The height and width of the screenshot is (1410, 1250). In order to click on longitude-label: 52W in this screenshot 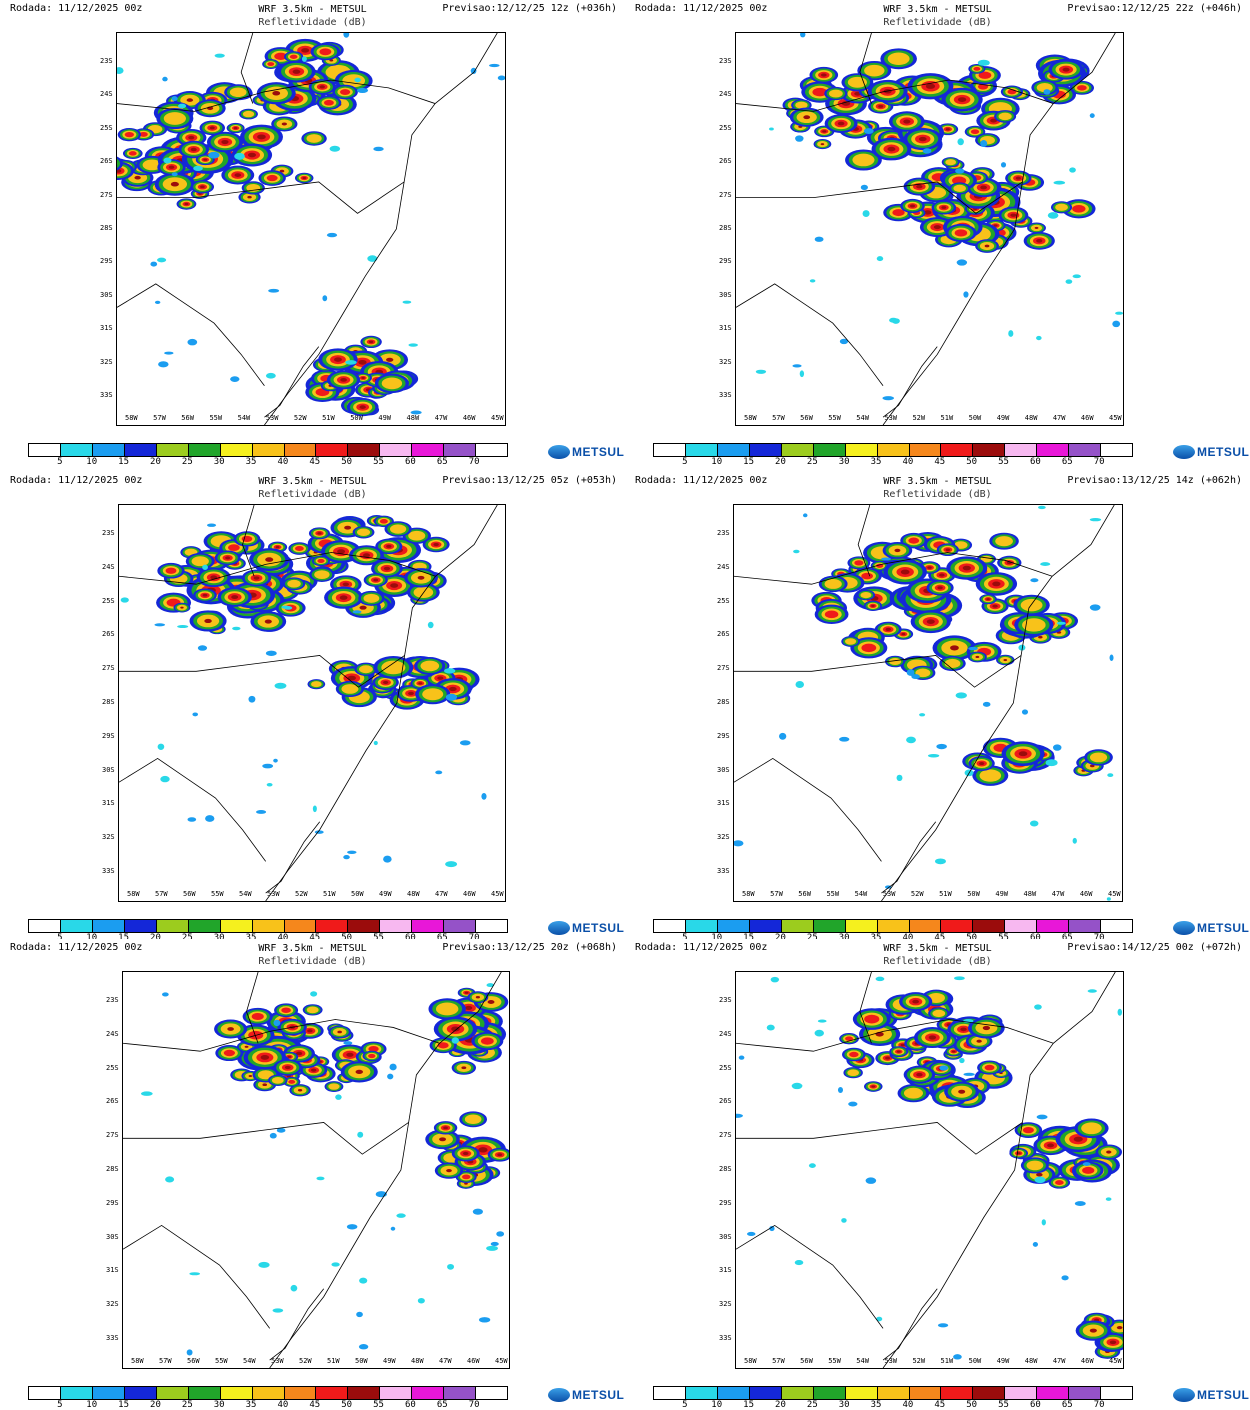, I will do `click(917, 894)`.